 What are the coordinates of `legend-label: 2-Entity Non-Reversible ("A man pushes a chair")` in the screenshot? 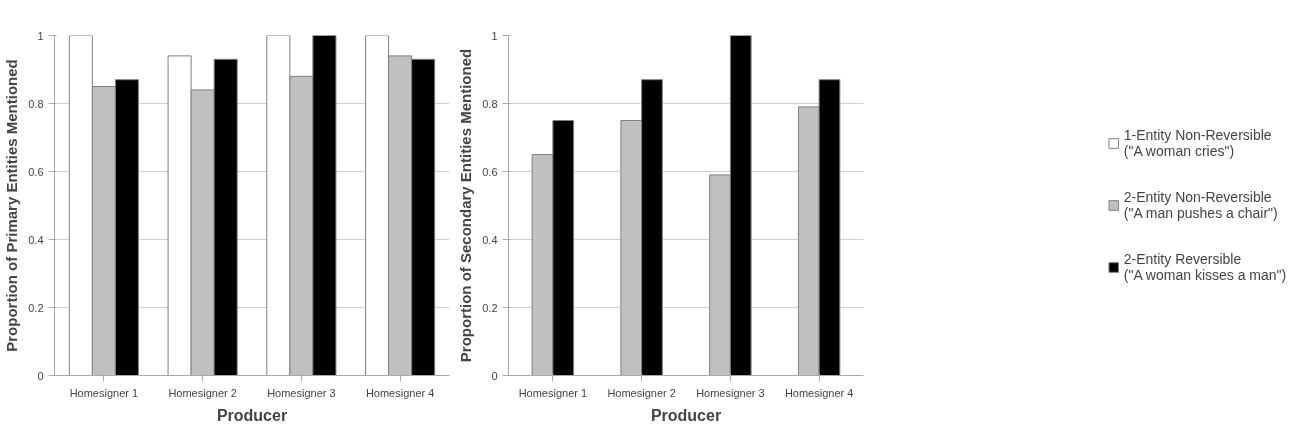 It's located at (1200, 205).